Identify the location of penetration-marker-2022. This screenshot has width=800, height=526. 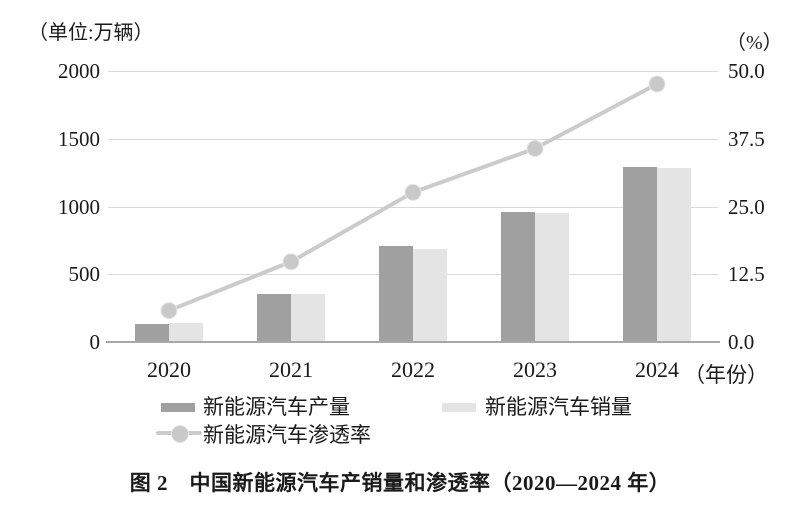
(413, 192).